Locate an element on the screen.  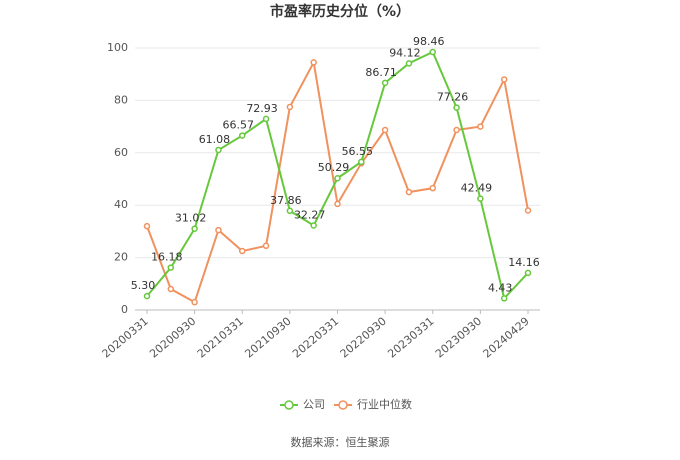
x-tick-label: 20230930 is located at coordinates (458, 338).